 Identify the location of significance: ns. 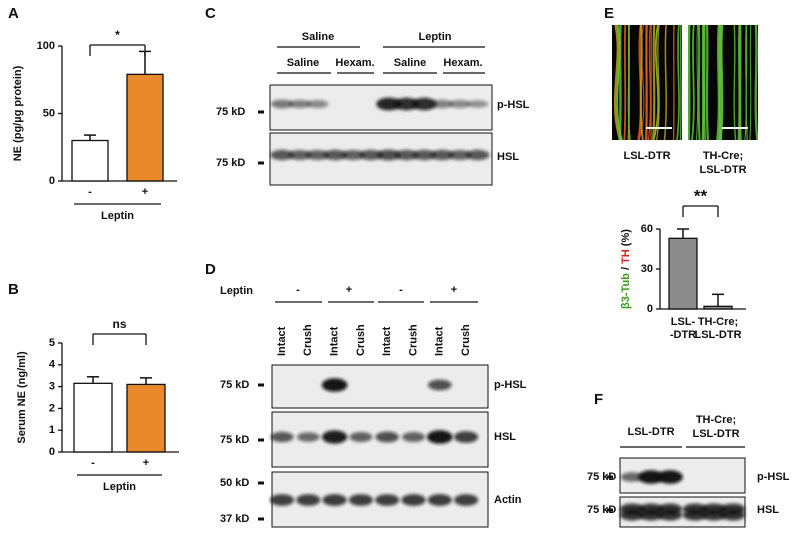
(119, 324).